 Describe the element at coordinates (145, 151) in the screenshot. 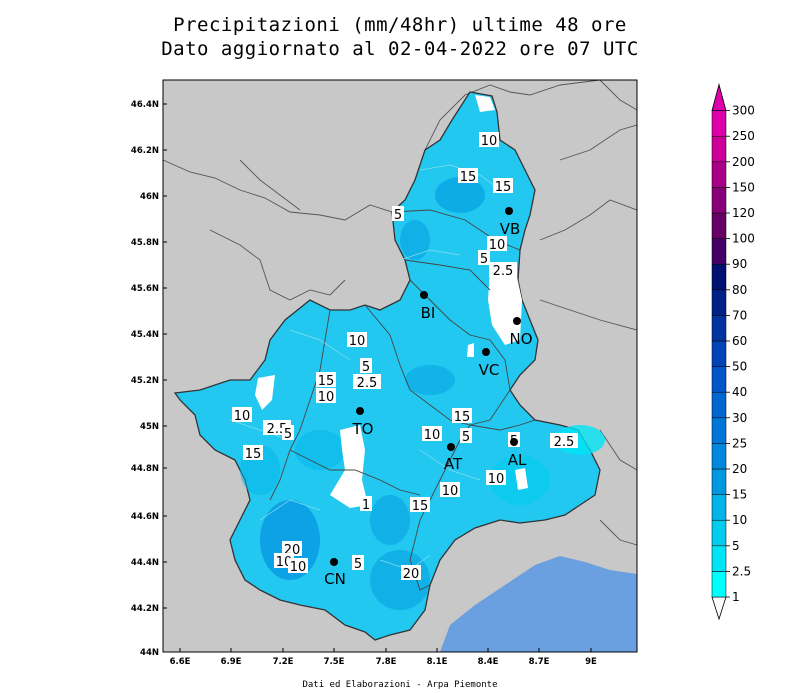

I see `lat-tick-label: 46.2N` at that location.